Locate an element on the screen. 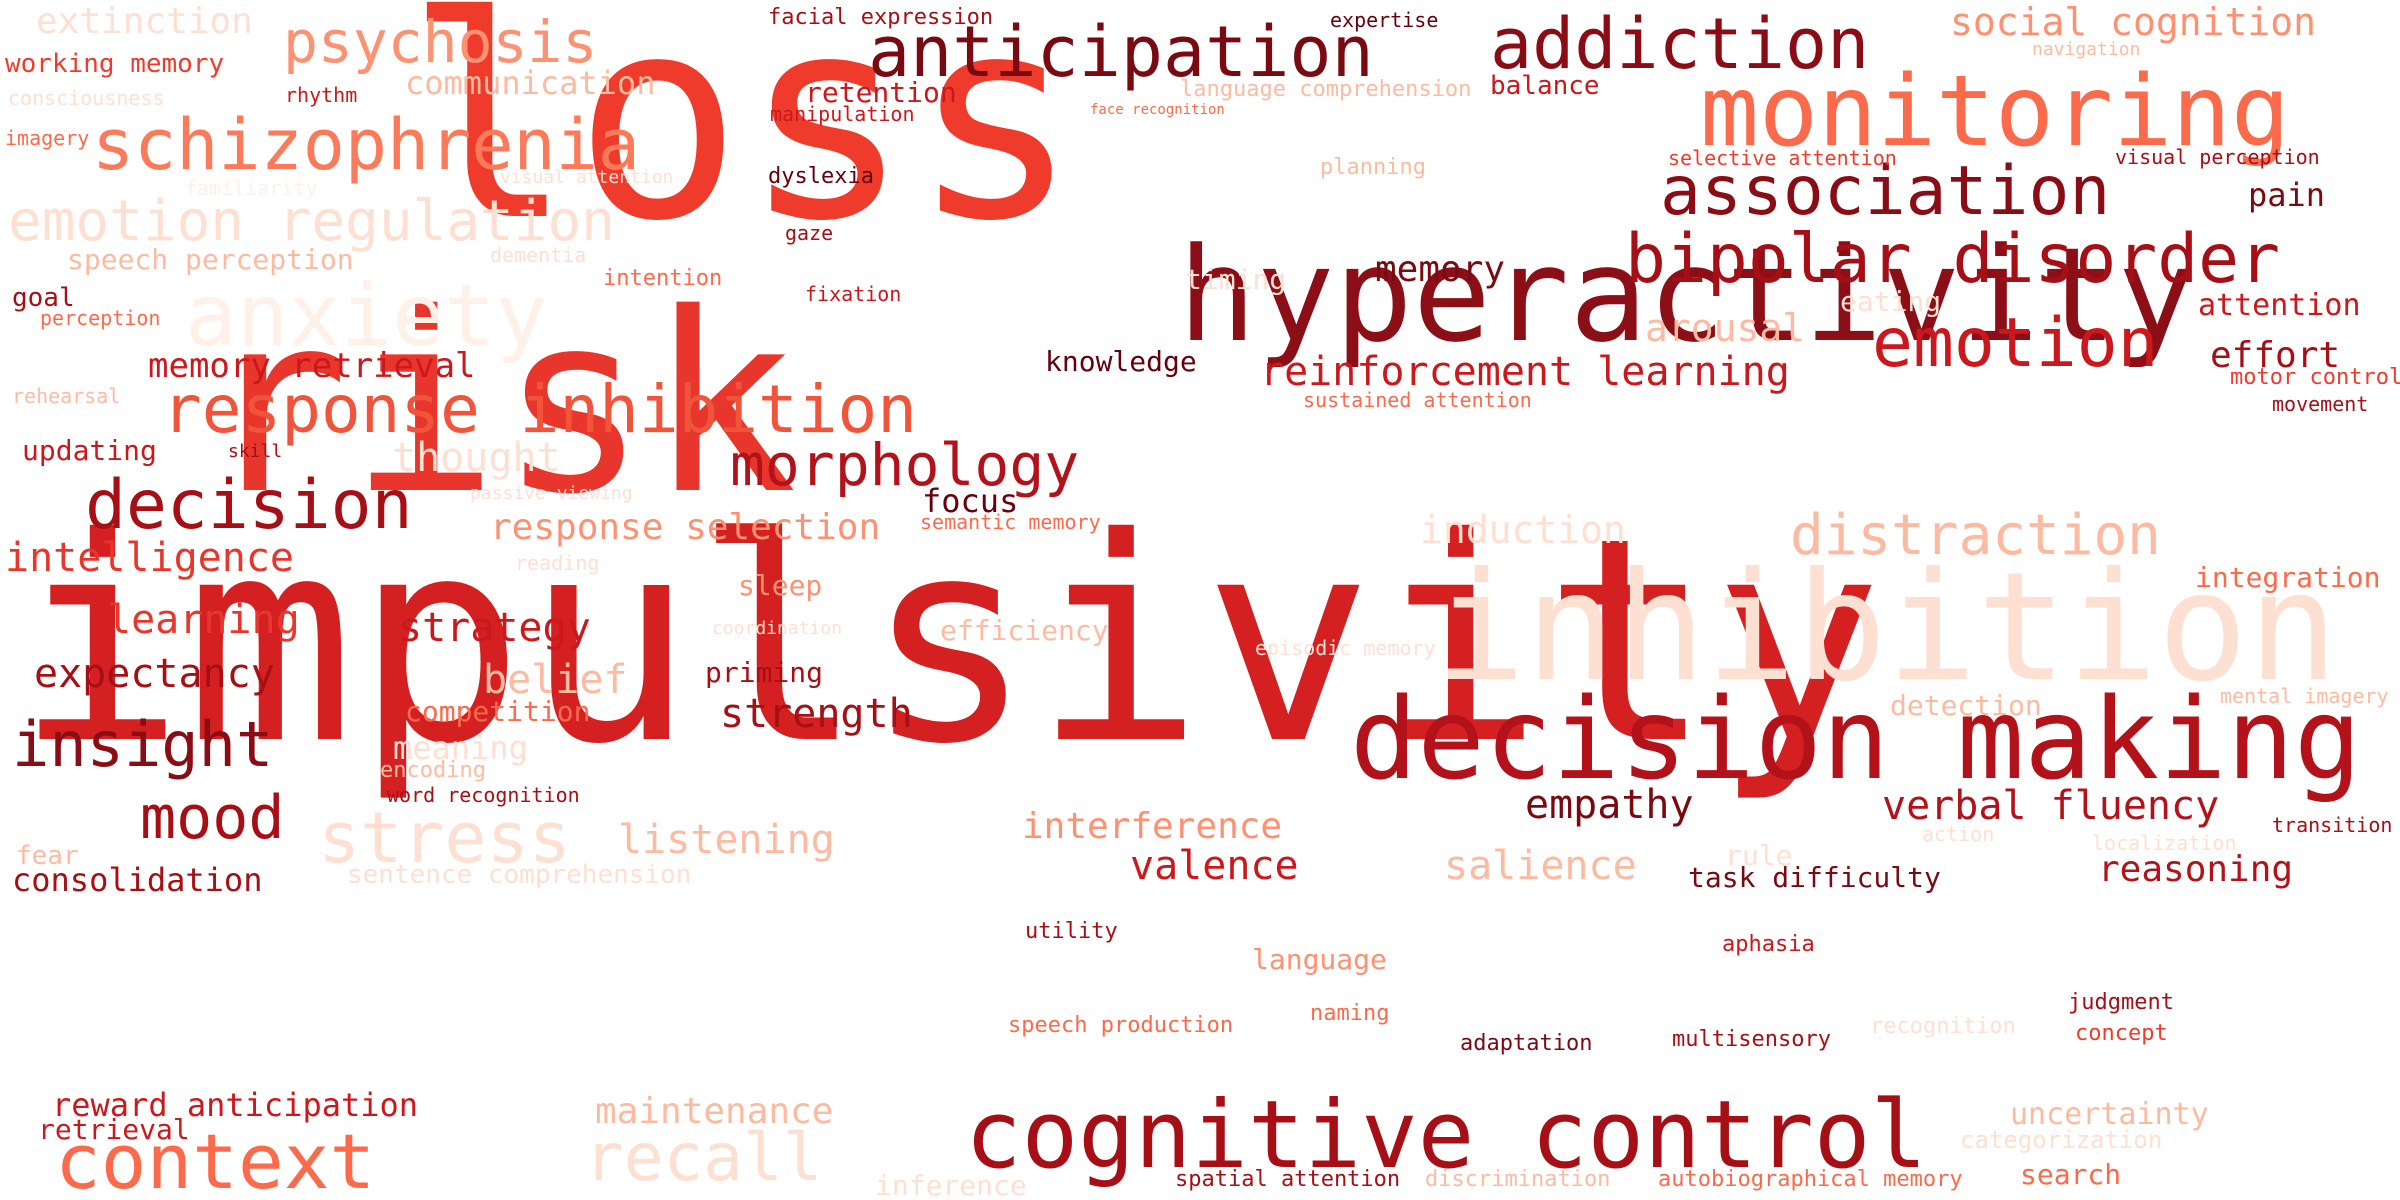  word-focus: focus is located at coordinates (970, 501).